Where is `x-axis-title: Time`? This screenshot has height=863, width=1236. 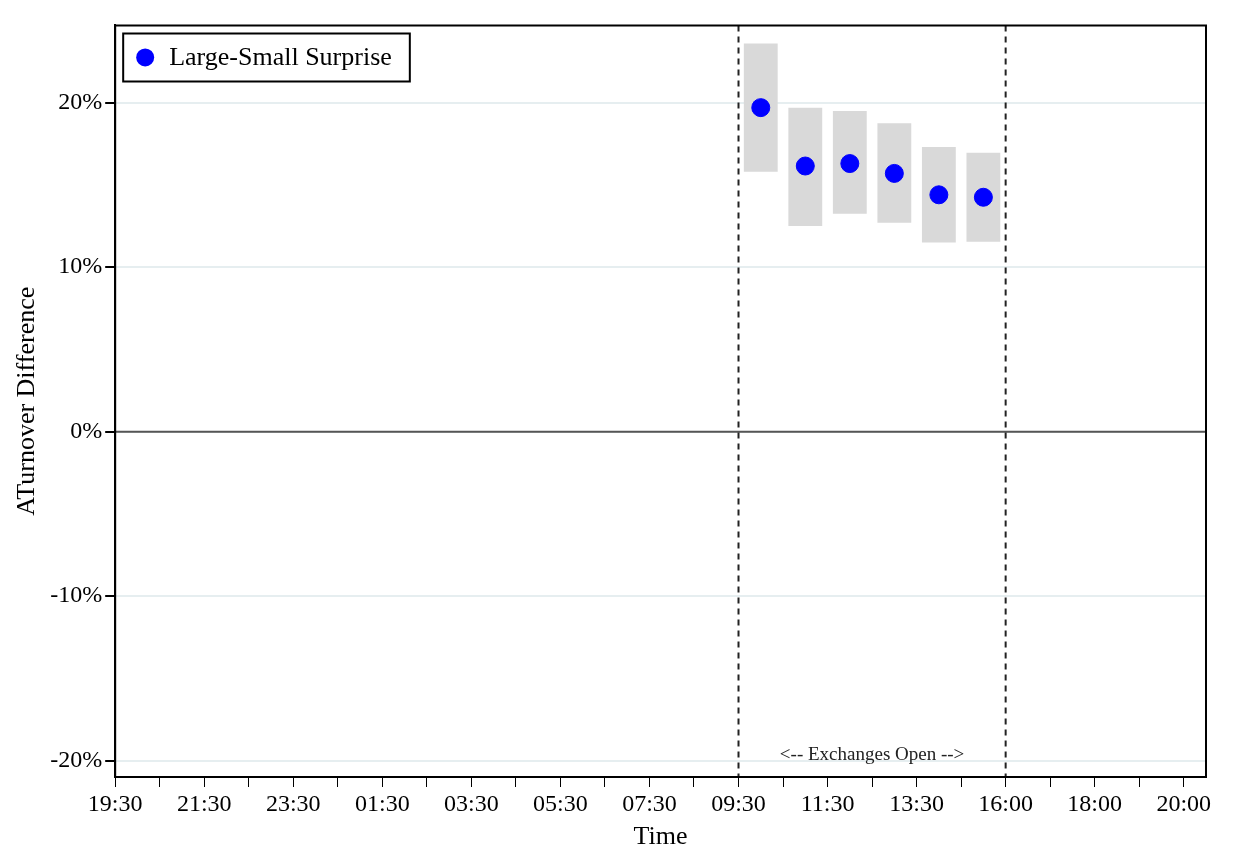
x-axis-title: Time is located at coordinates (660, 836).